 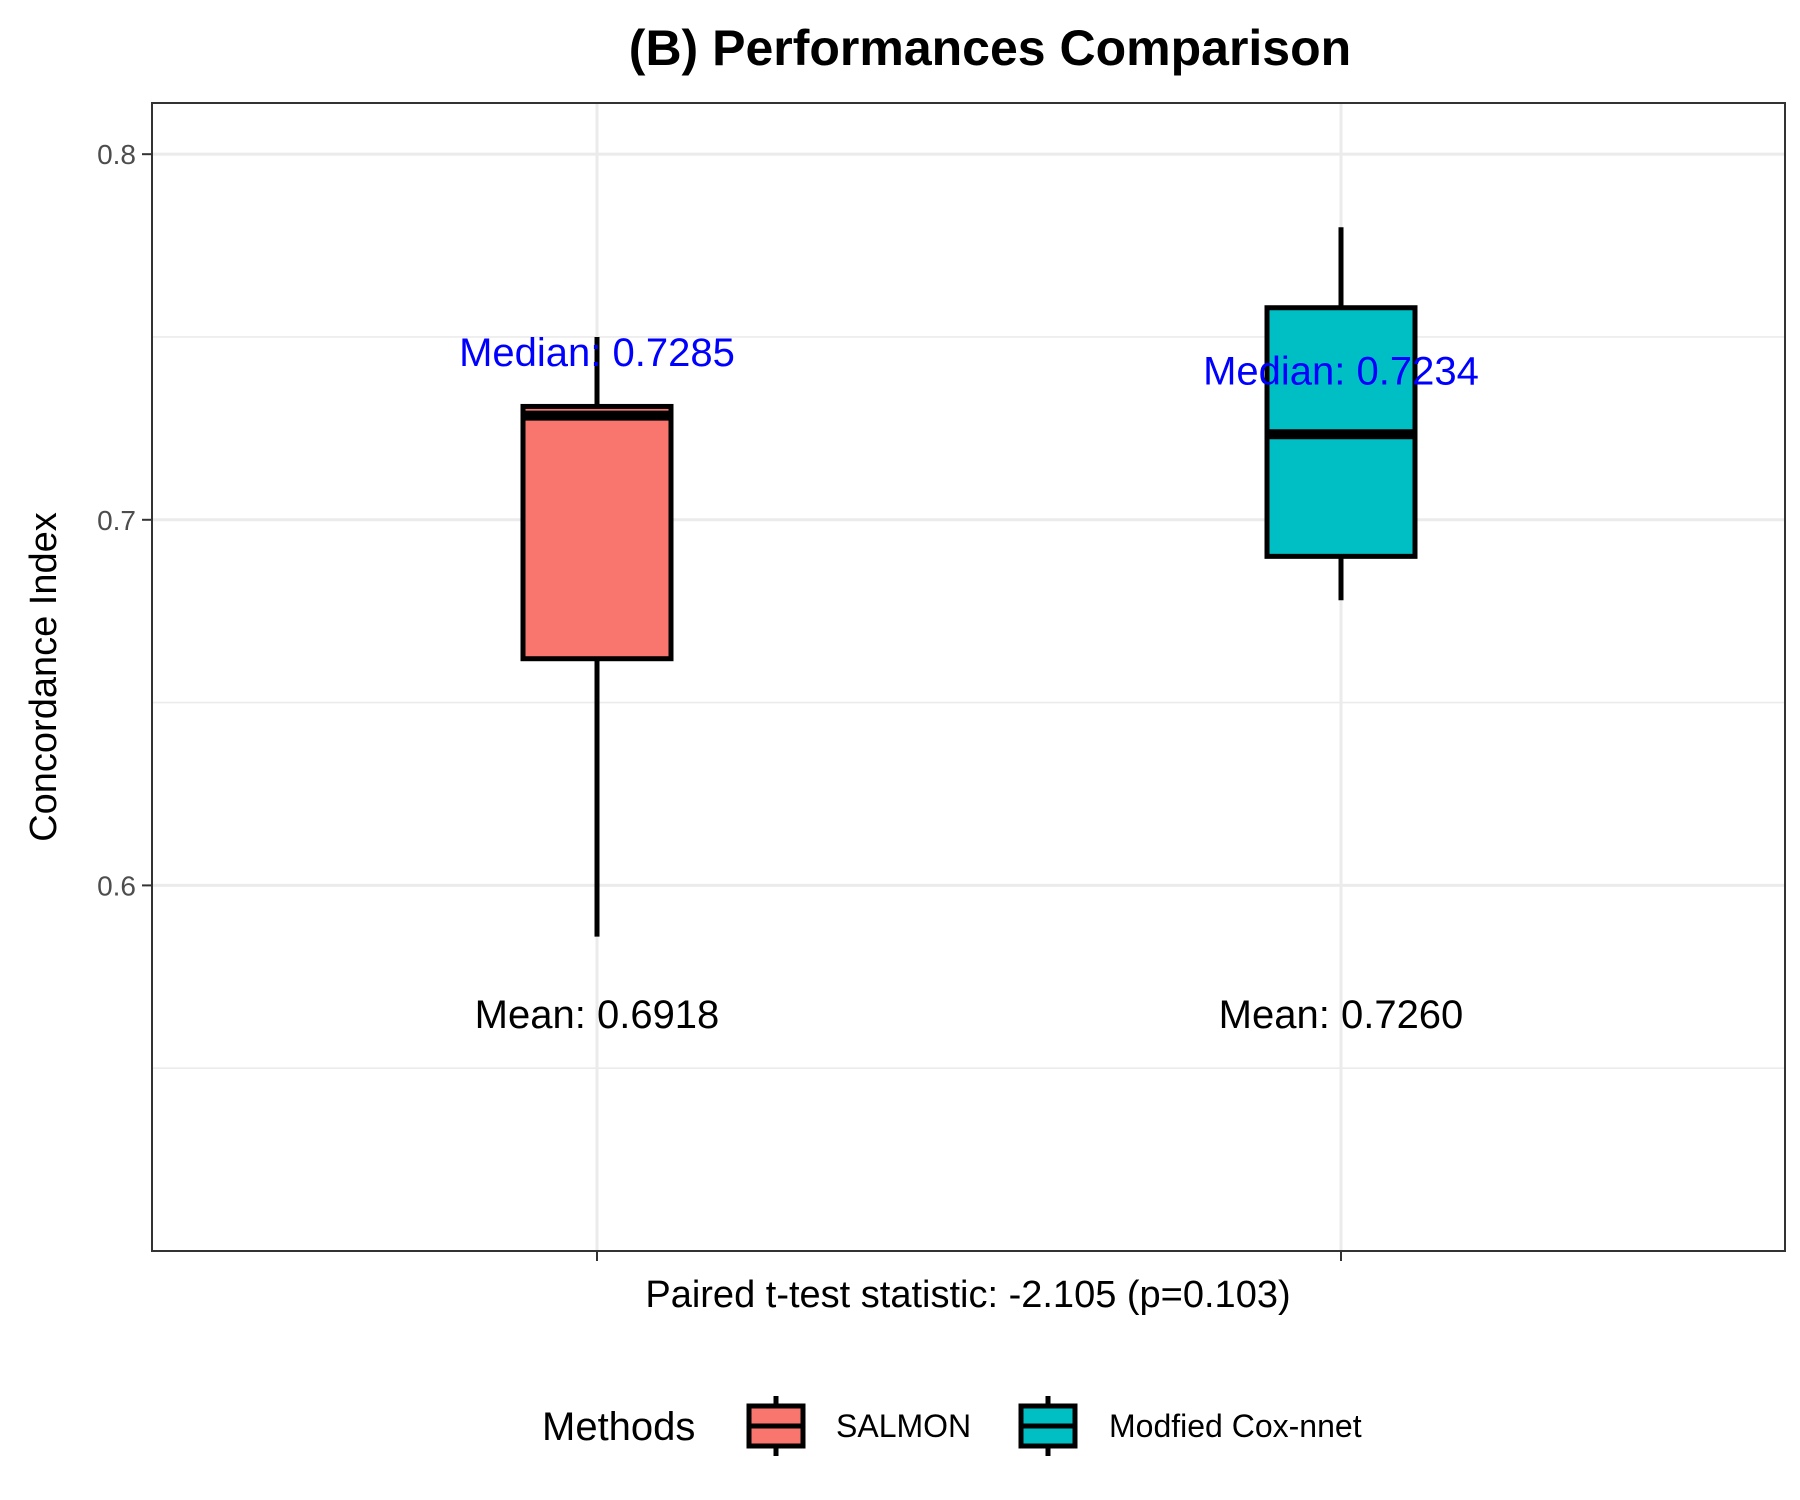 What do you see at coordinates (597, 532) in the screenshot?
I see `box-body` at bounding box center [597, 532].